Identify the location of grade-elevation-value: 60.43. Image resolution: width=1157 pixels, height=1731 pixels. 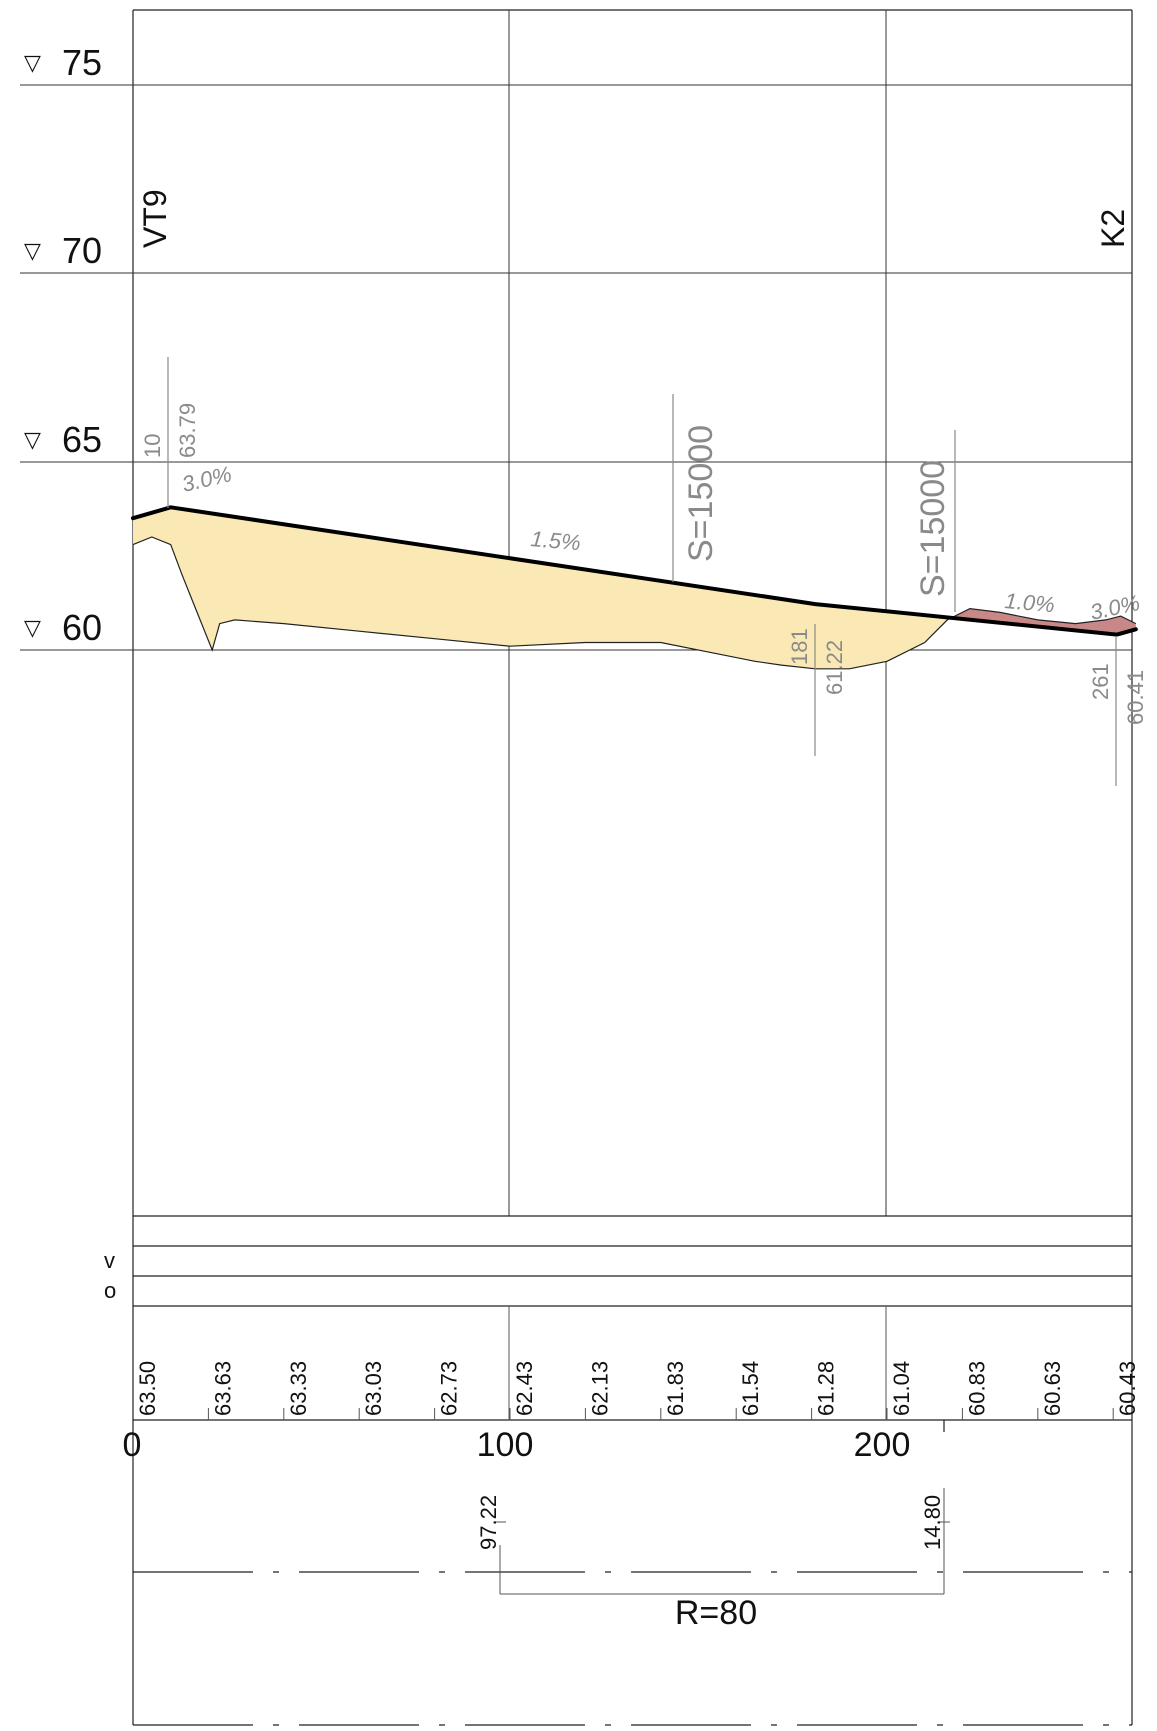
(1127, 1388).